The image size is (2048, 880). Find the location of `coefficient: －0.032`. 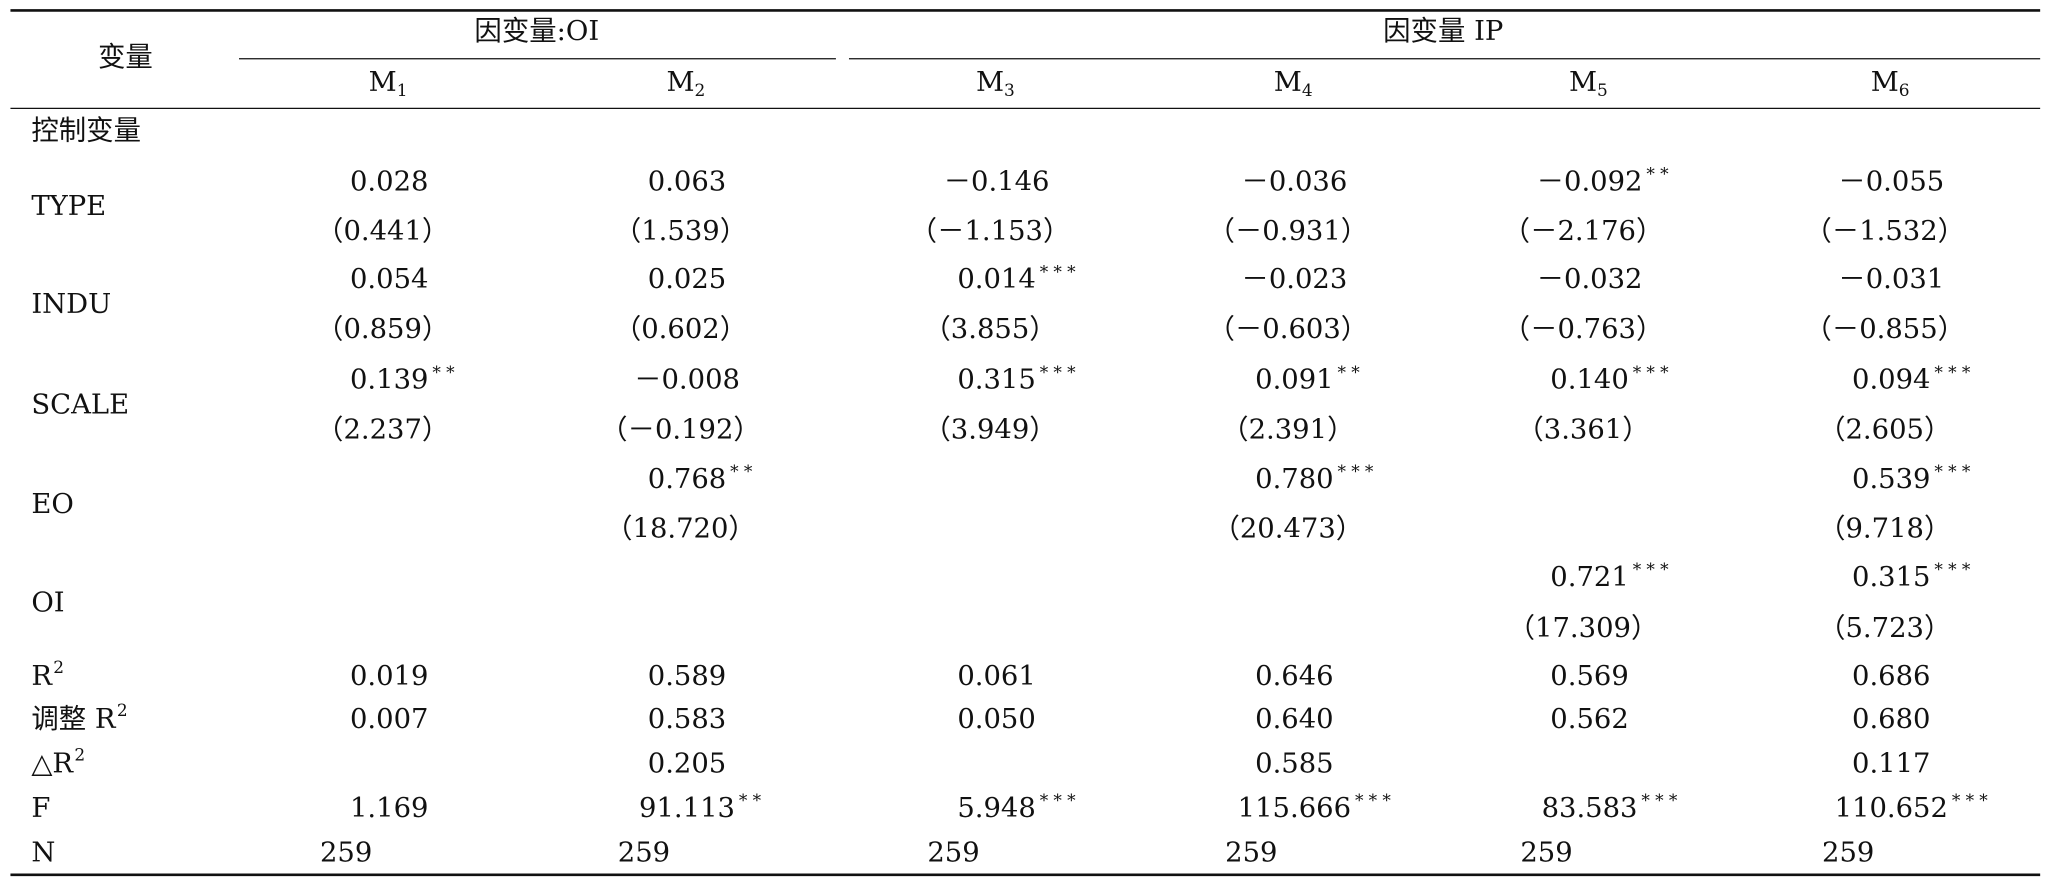

coefficient: －0.032 is located at coordinates (1590, 279).